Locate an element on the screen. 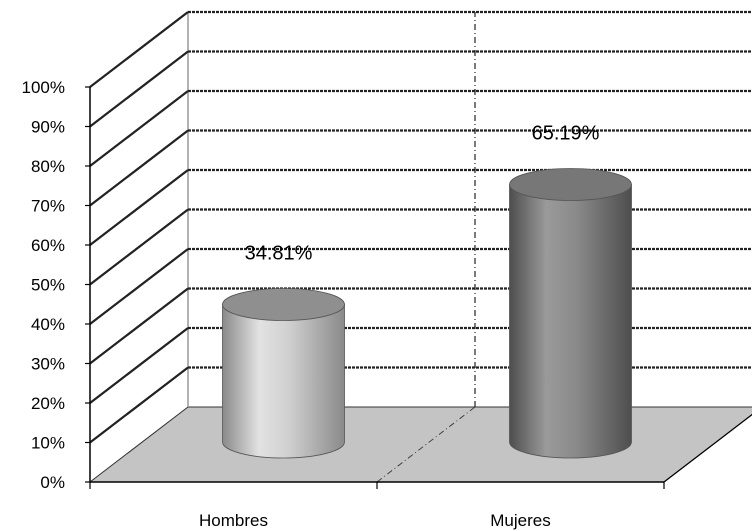  y-tick-label: 30% is located at coordinates (48, 364).